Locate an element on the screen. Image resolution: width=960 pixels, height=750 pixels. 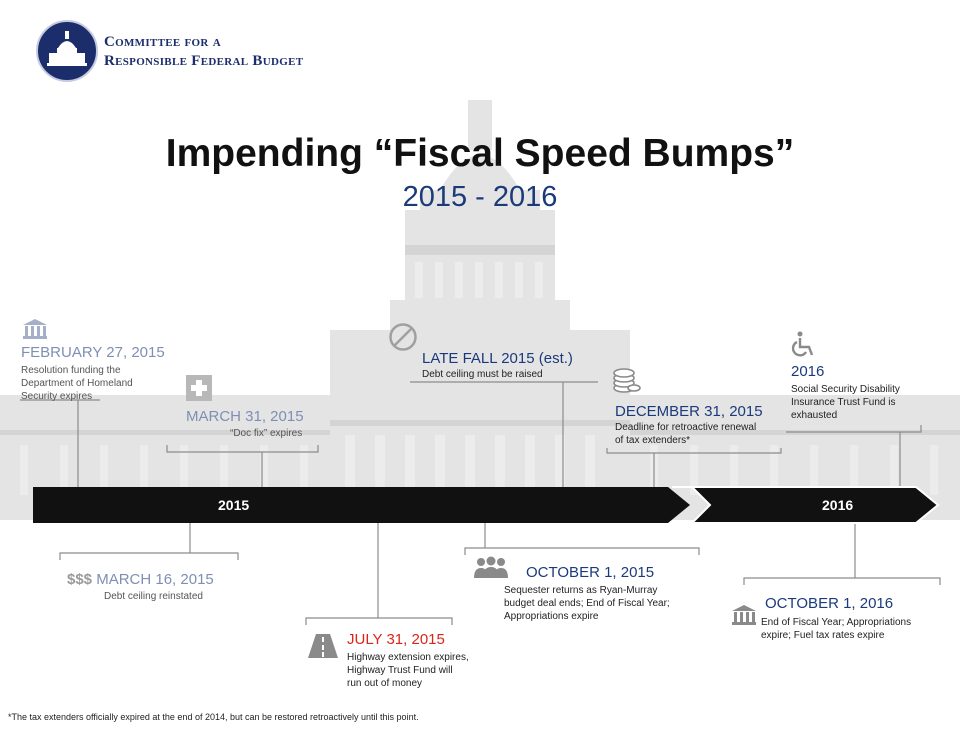
event-description-line: Insurance Trust Fund is is located at coordinates (843, 402).